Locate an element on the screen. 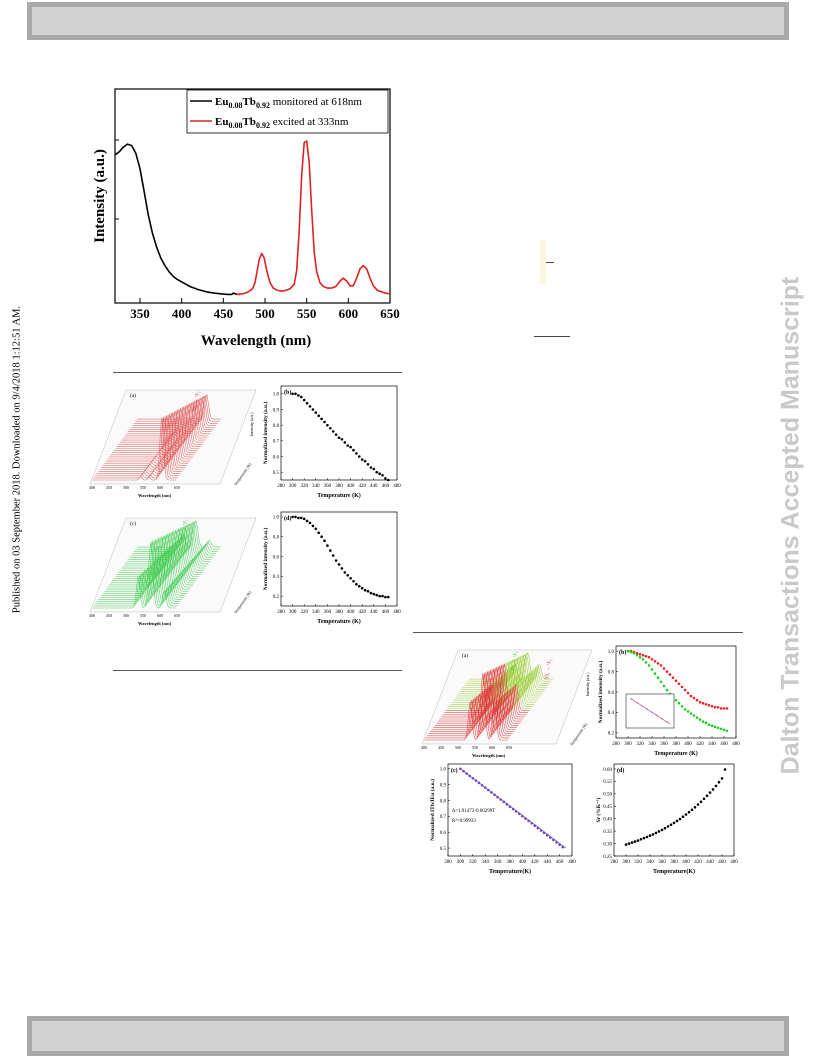 The height and width of the screenshot is (1056, 816). waterfall-red-curves is located at coordinates (156, 437).